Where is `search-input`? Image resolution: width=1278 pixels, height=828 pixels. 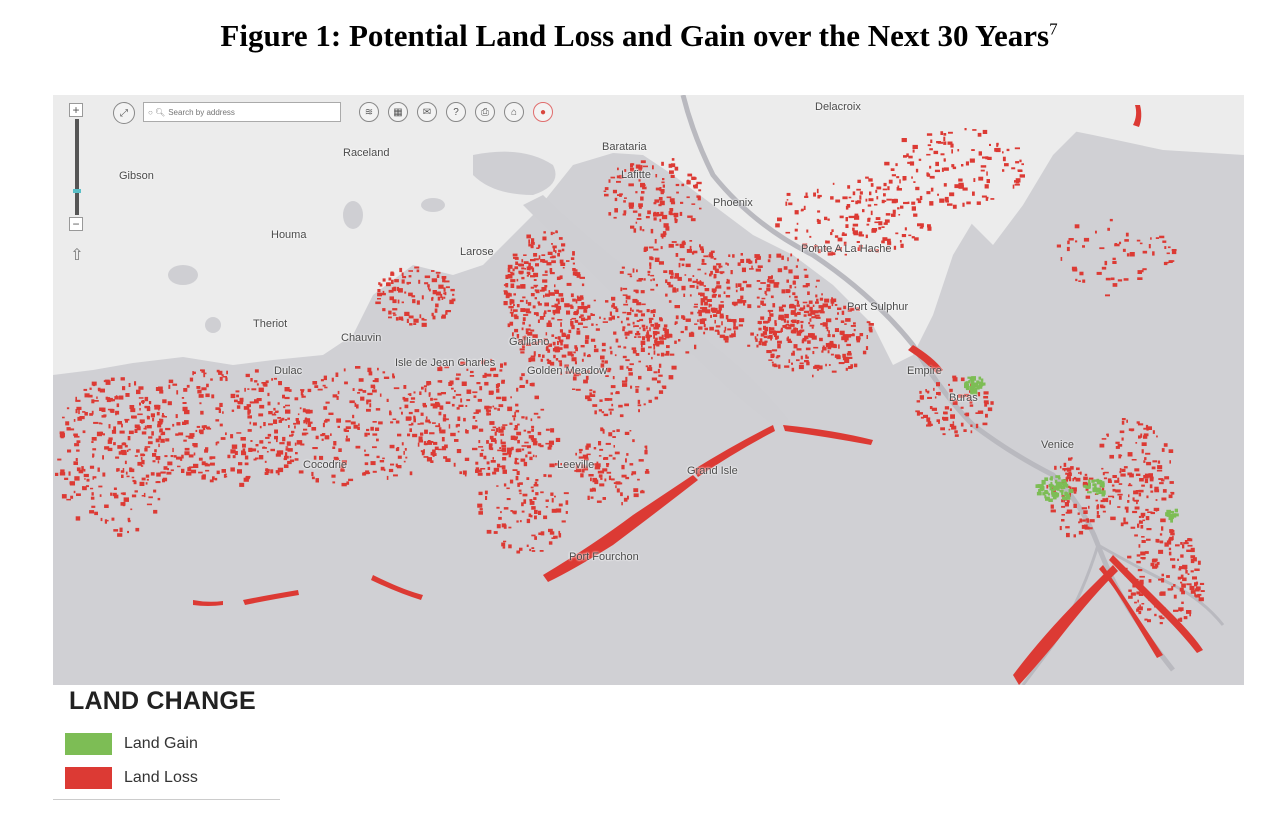 search-input is located at coordinates (248, 112).